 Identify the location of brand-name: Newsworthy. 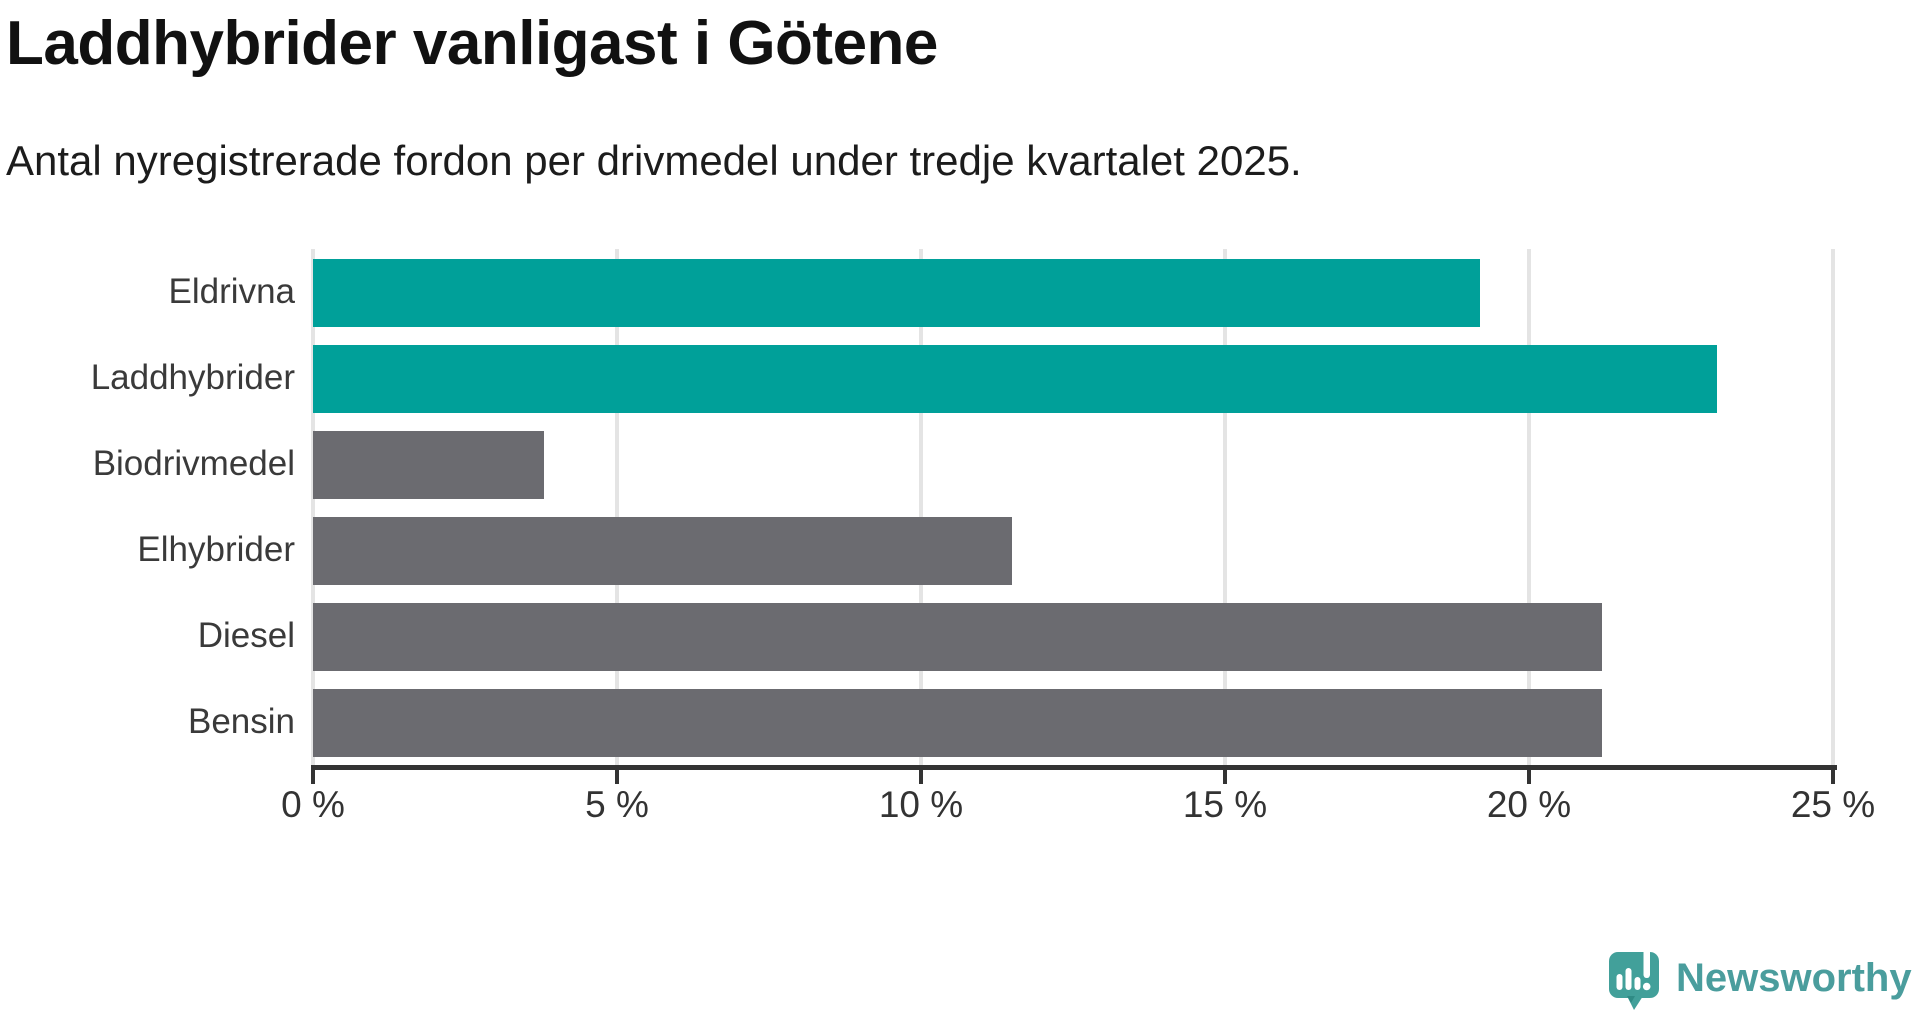
(1794, 978).